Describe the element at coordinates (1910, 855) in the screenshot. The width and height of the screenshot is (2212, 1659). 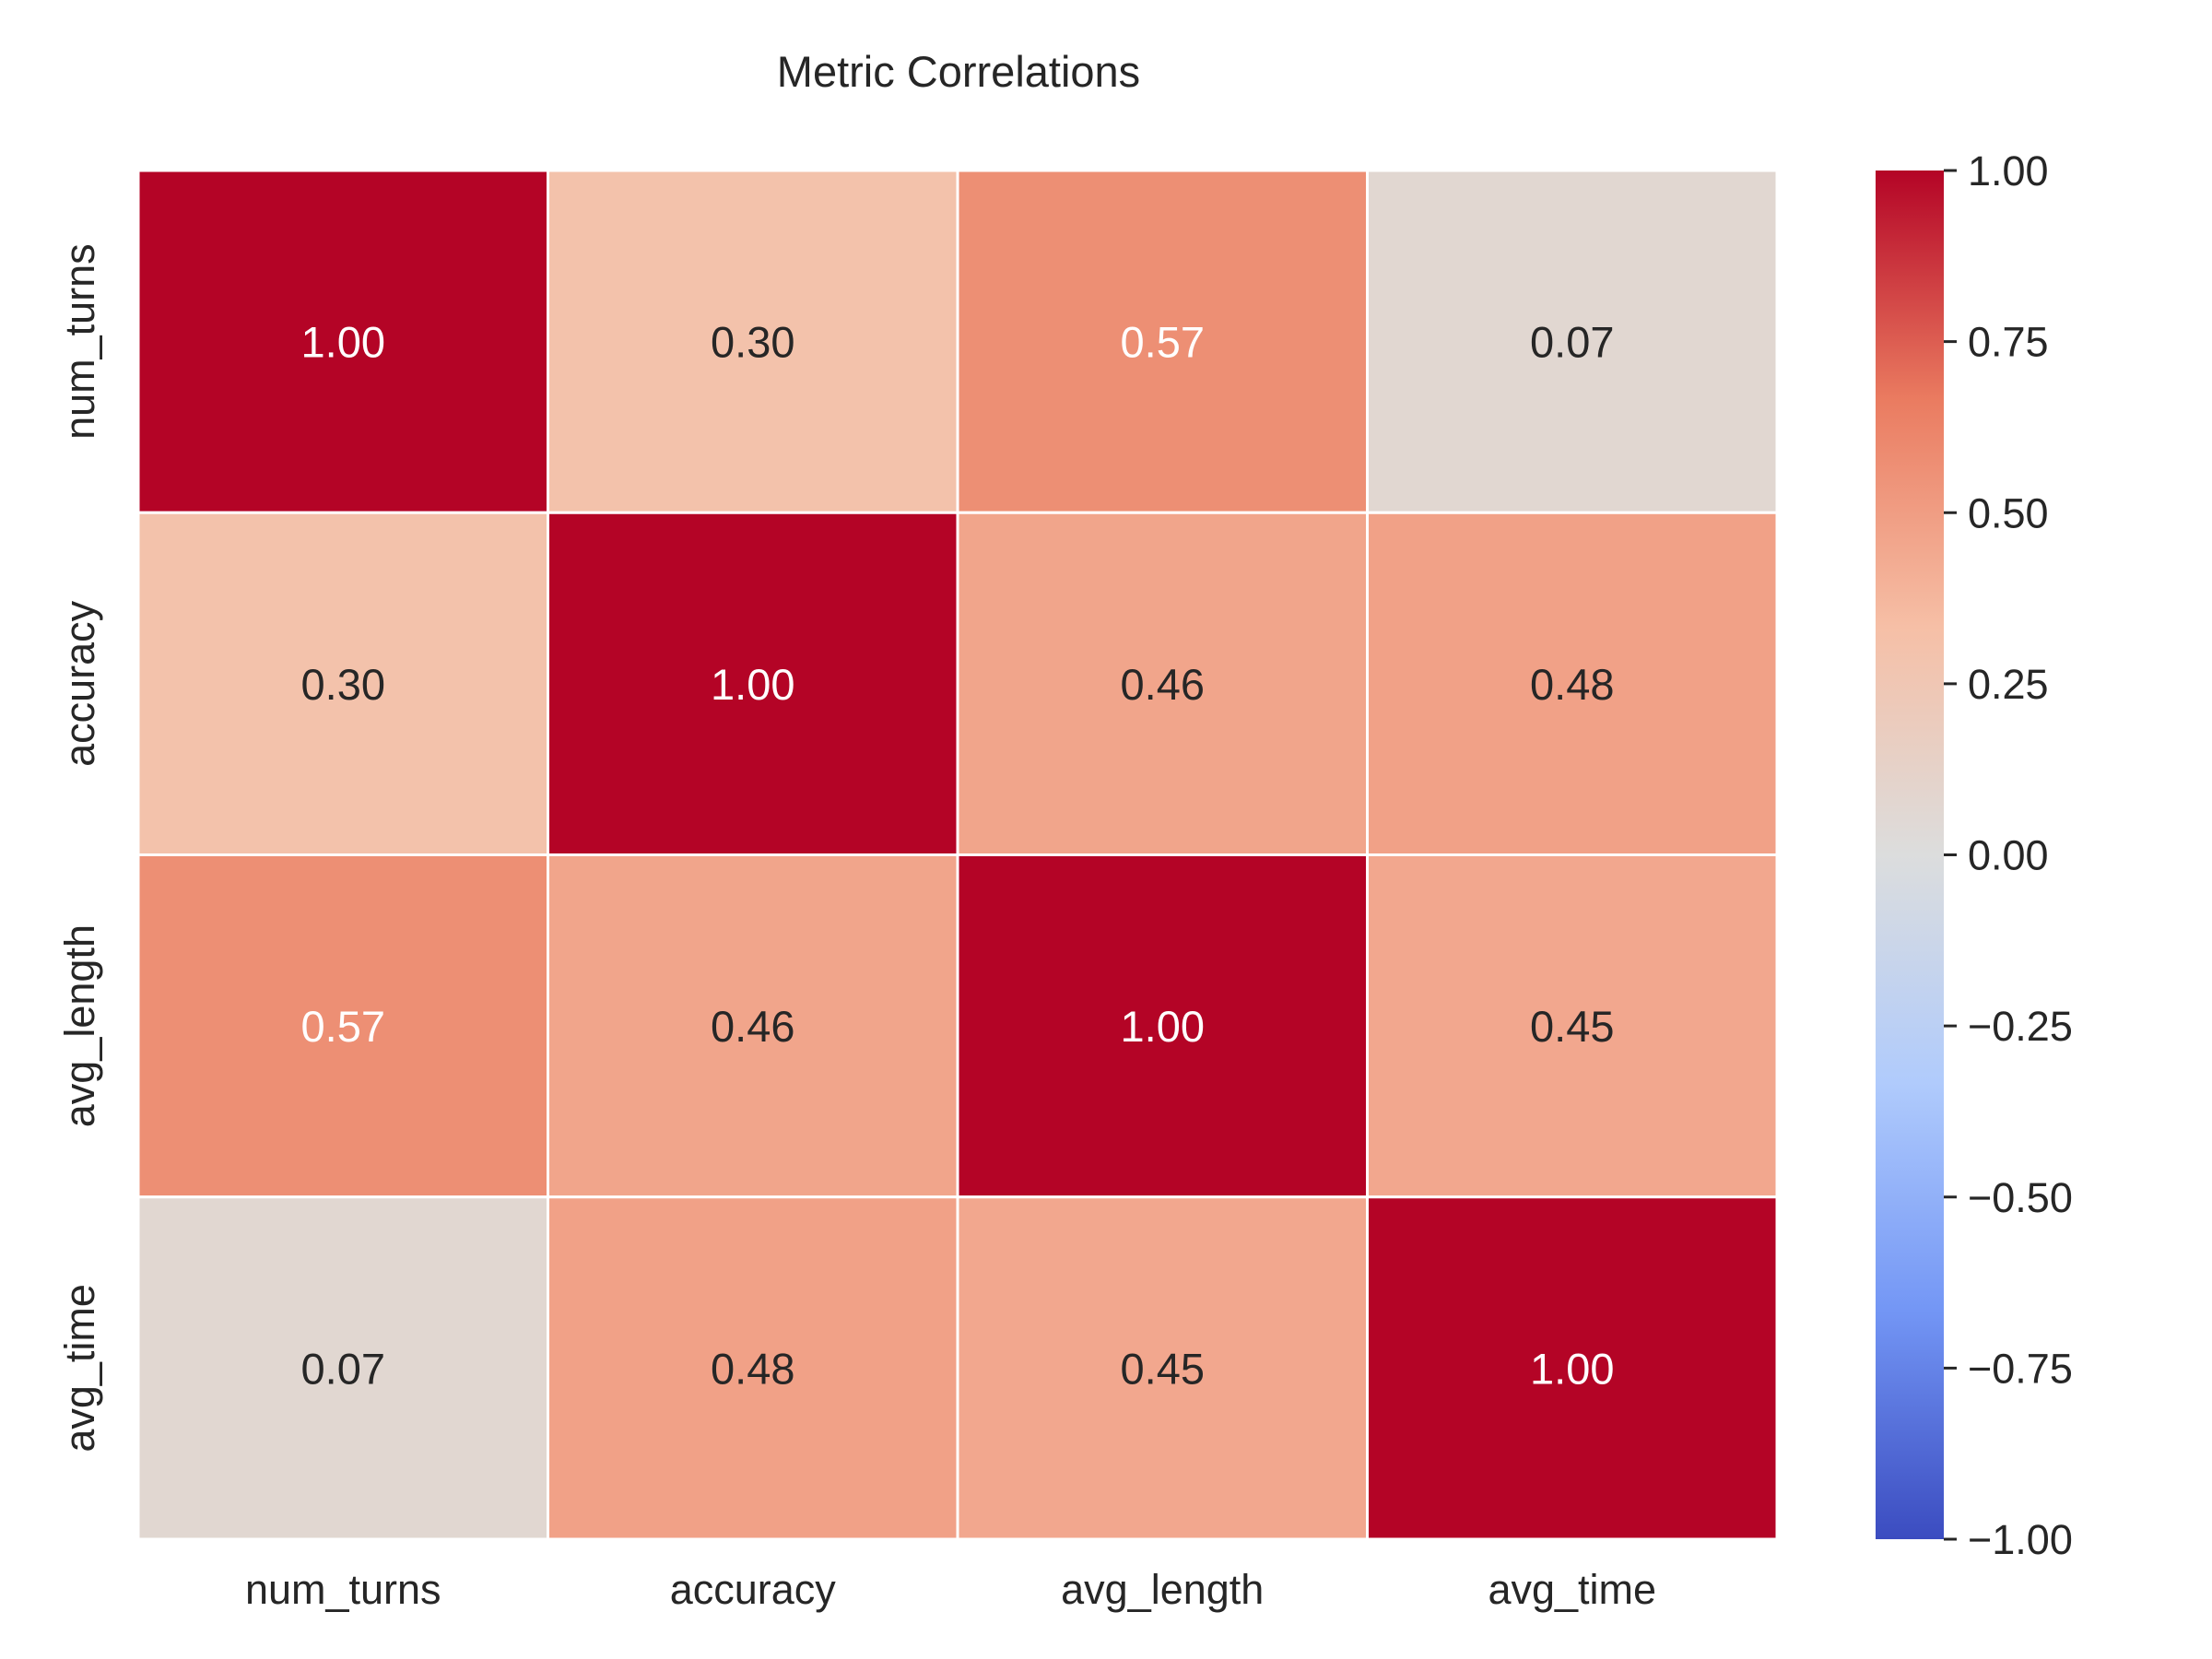
I see `colorbar` at that location.